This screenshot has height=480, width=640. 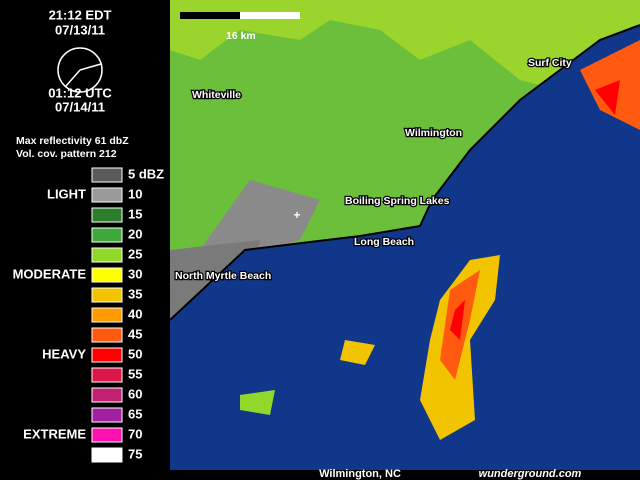 What do you see at coordinates (146, 173) in the screenshot?
I see `legend-level: 5 dBZ` at bounding box center [146, 173].